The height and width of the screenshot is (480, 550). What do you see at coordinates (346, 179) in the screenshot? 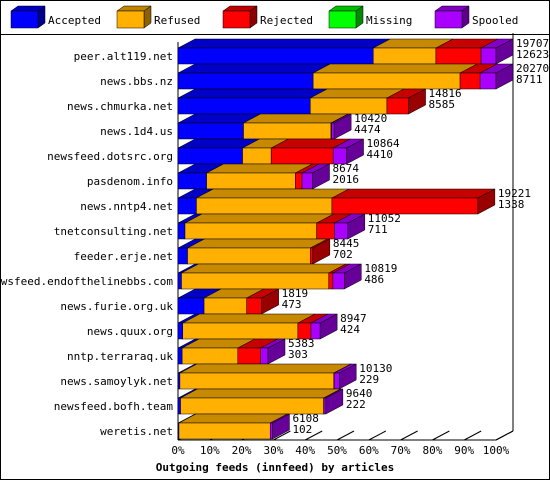
I see `data-label-bottom: 2016` at bounding box center [346, 179].